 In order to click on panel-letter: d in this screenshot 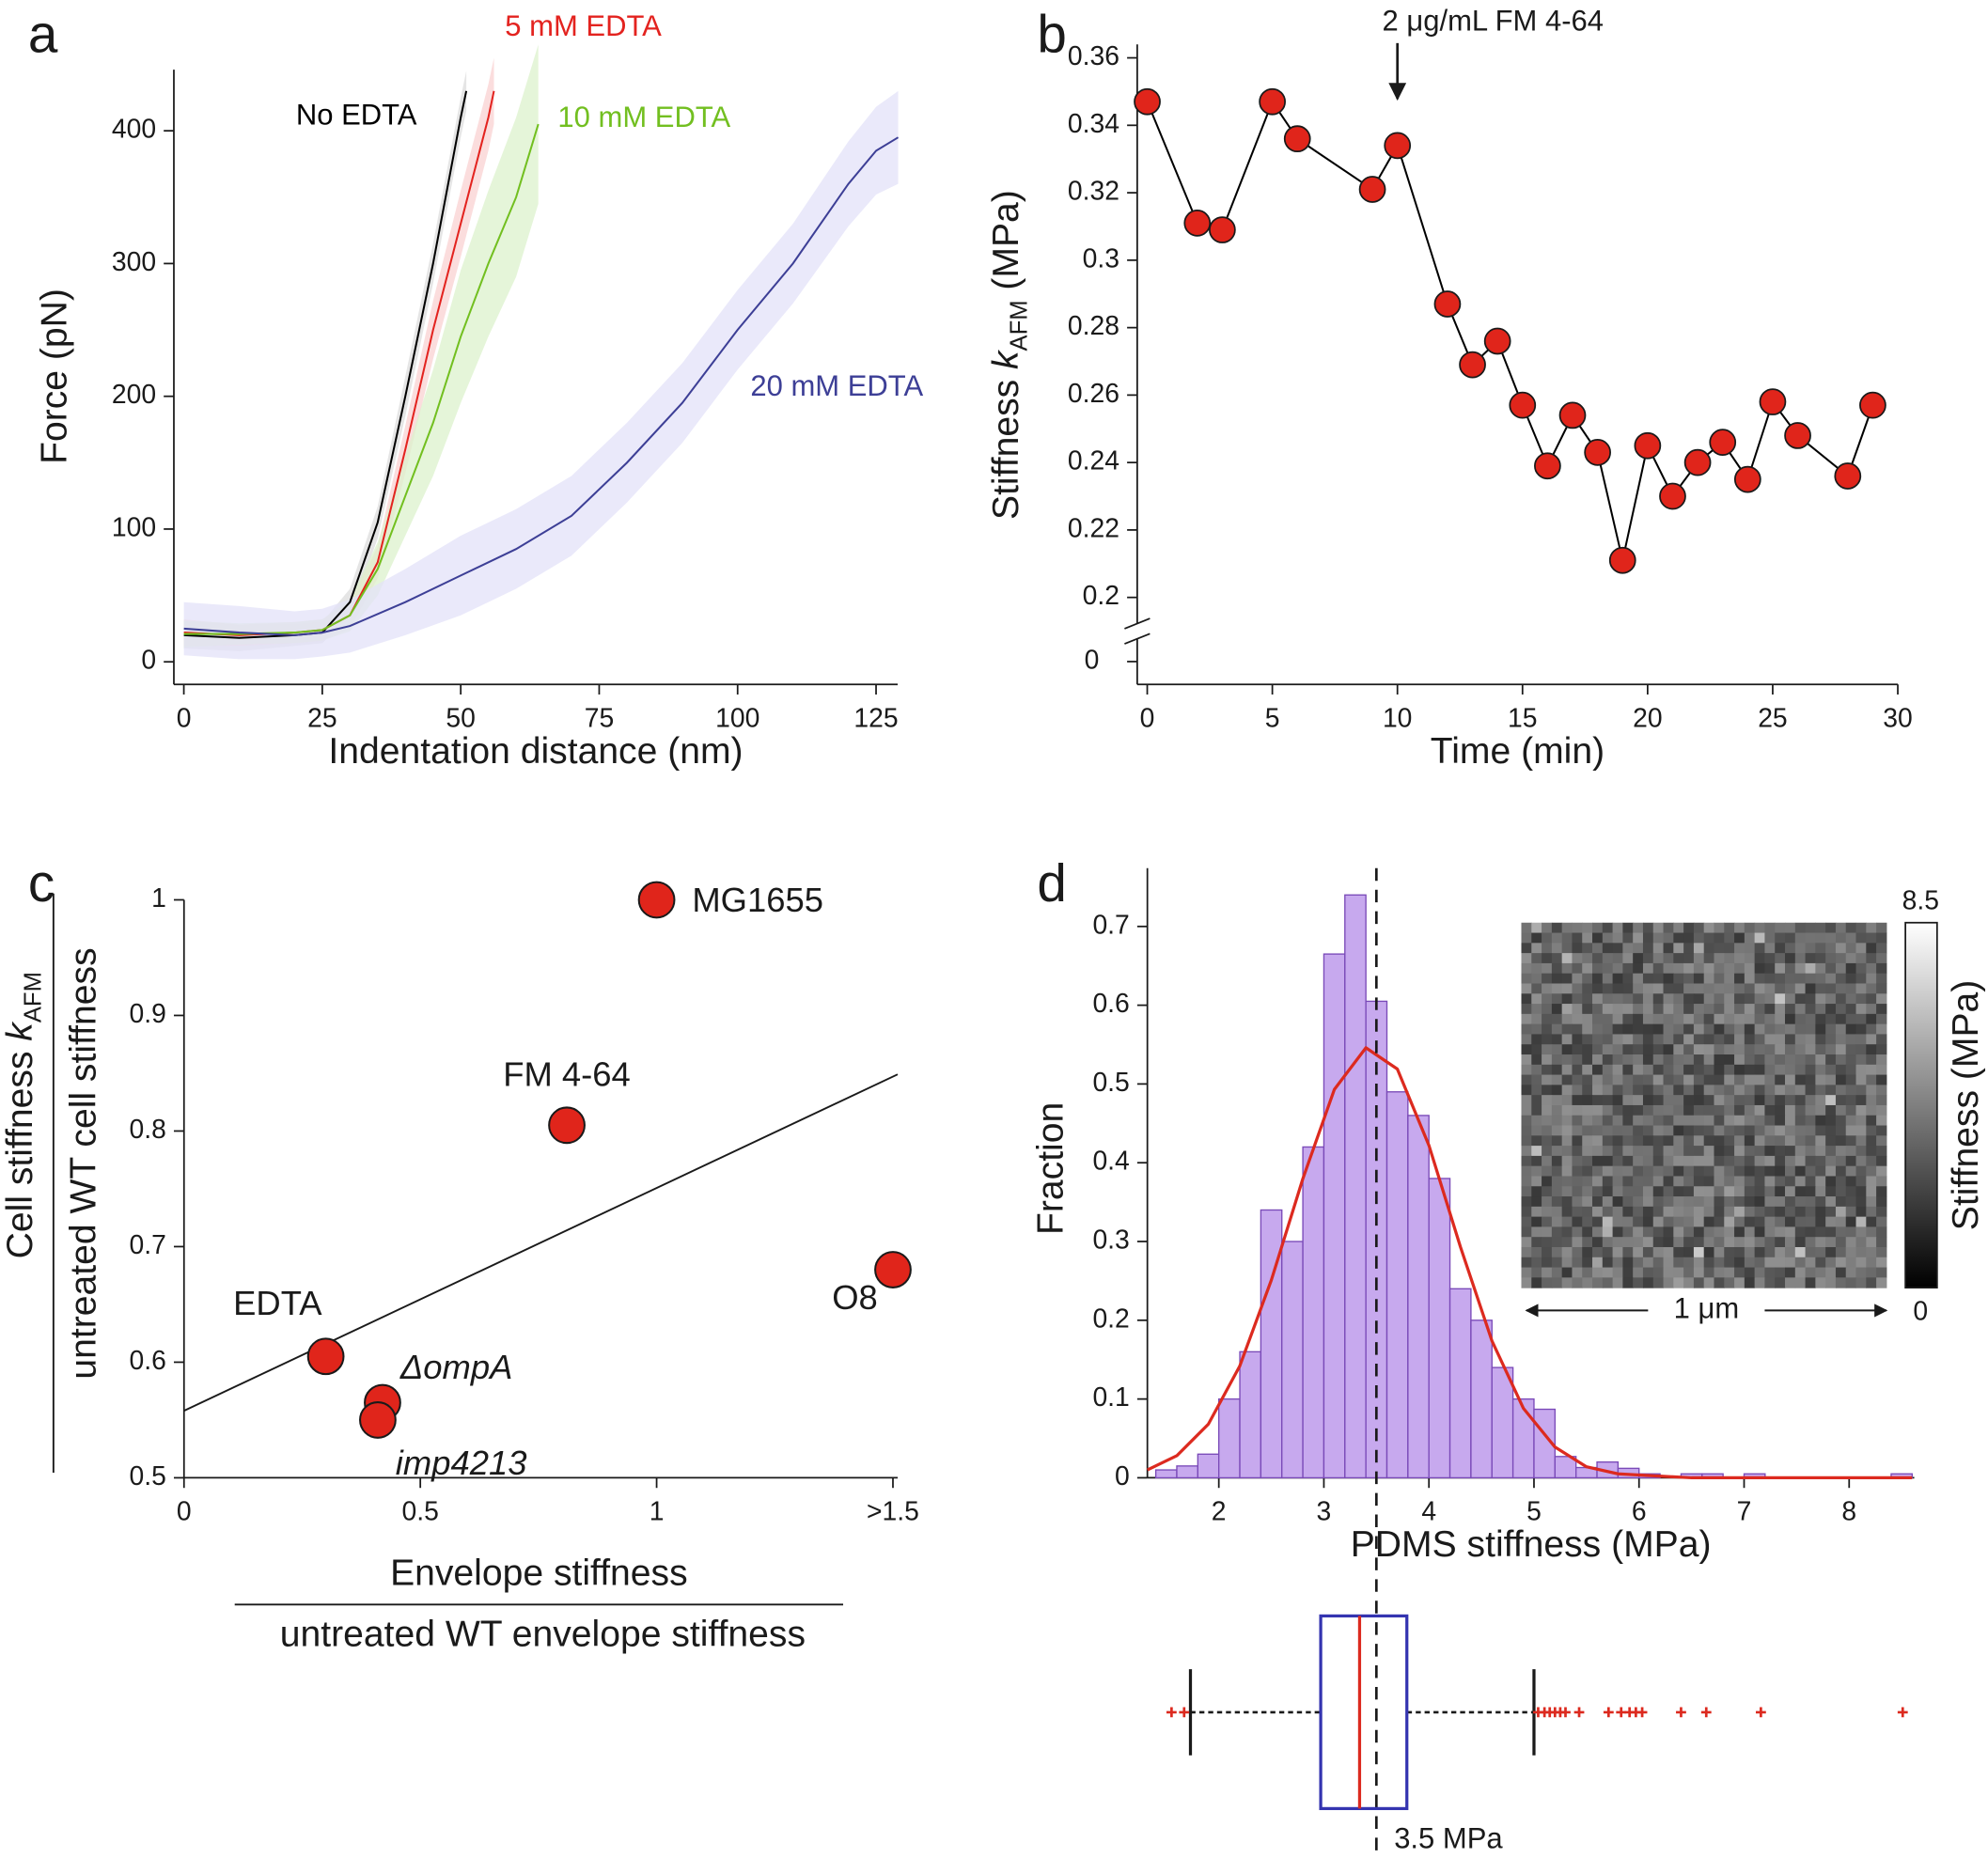, I will do `click(1052, 883)`.